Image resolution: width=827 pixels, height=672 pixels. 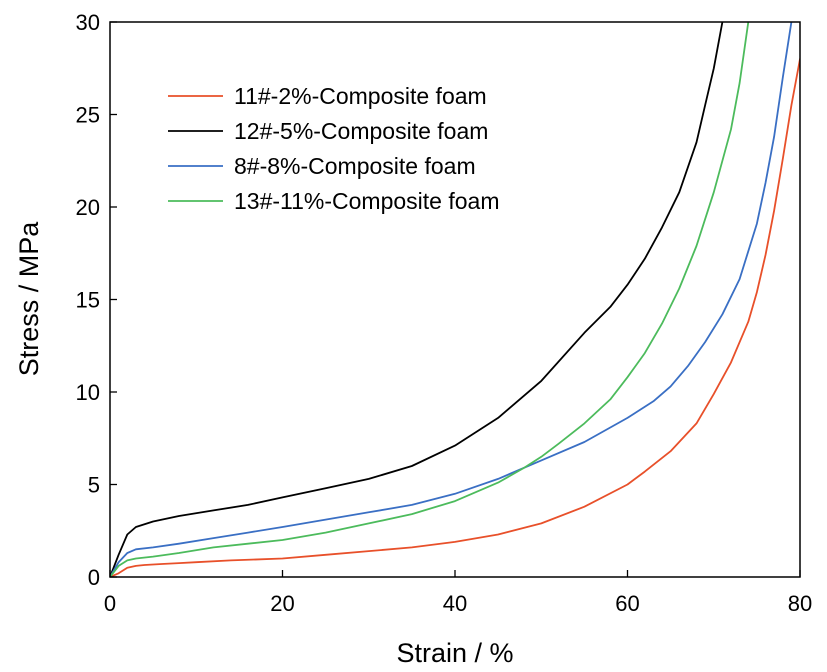 I want to click on x-tick-label: 60, so click(x=627, y=603).